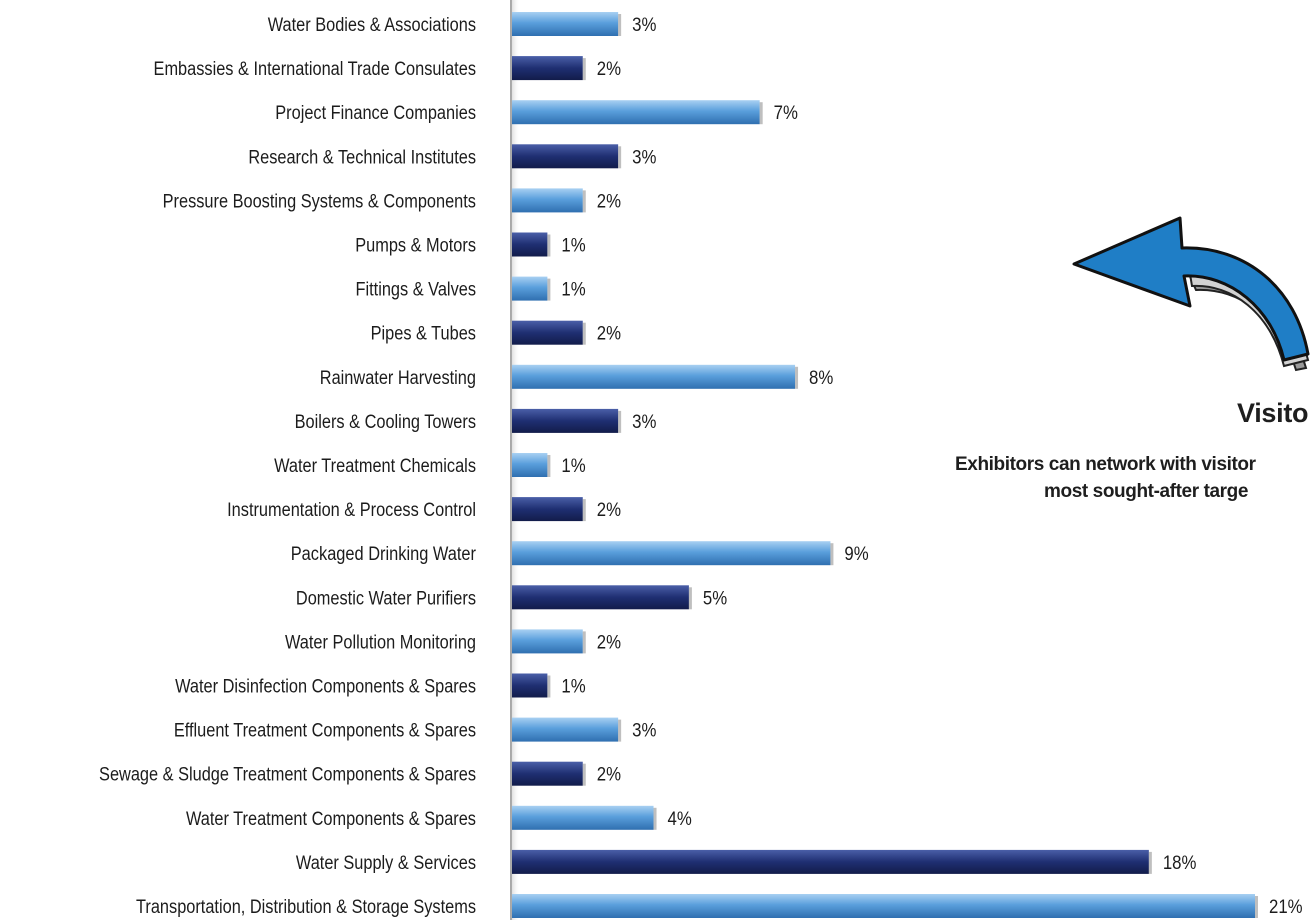 This screenshot has width=1315, height=920. What do you see at coordinates (375, 113) in the screenshot?
I see `category-label-3: Project Finance Companies` at bounding box center [375, 113].